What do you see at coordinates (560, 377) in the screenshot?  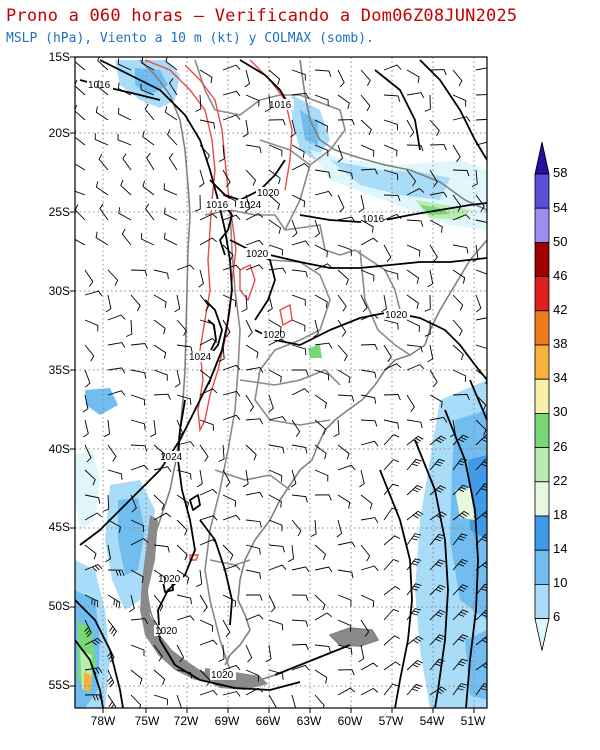 I see `colorbar-label-34: 34` at bounding box center [560, 377].